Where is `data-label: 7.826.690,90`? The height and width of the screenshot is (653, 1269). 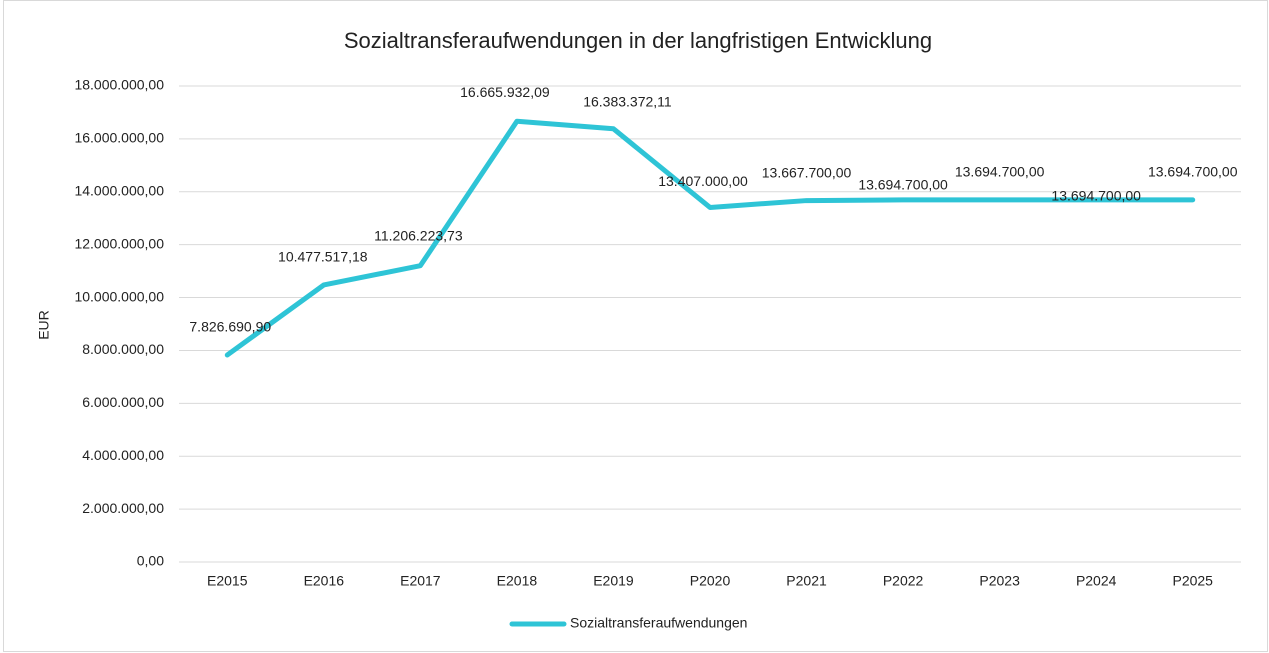 data-label: 7.826.690,90 is located at coordinates (230, 327).